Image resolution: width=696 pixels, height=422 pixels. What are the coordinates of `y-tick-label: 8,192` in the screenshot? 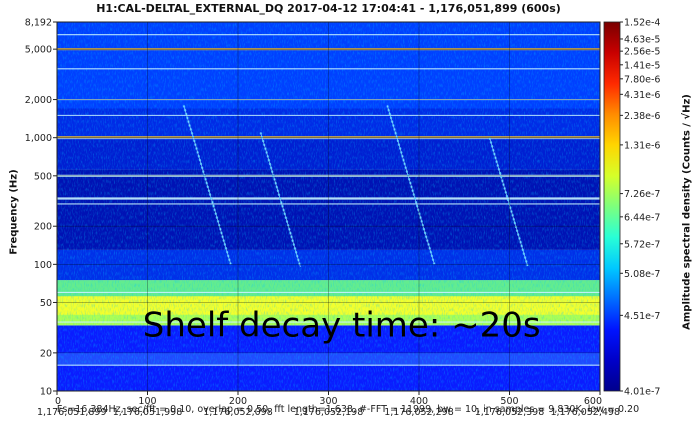 It's located at (38, 23).